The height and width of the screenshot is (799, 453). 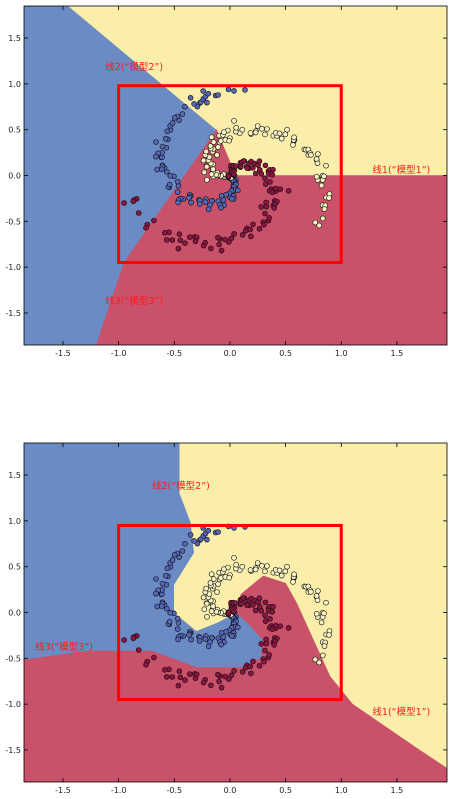 What do you see at coordinates (14, 567) in the screenshot?
I see `y-tick-label: 0.5` at bounding box center [14, 567].